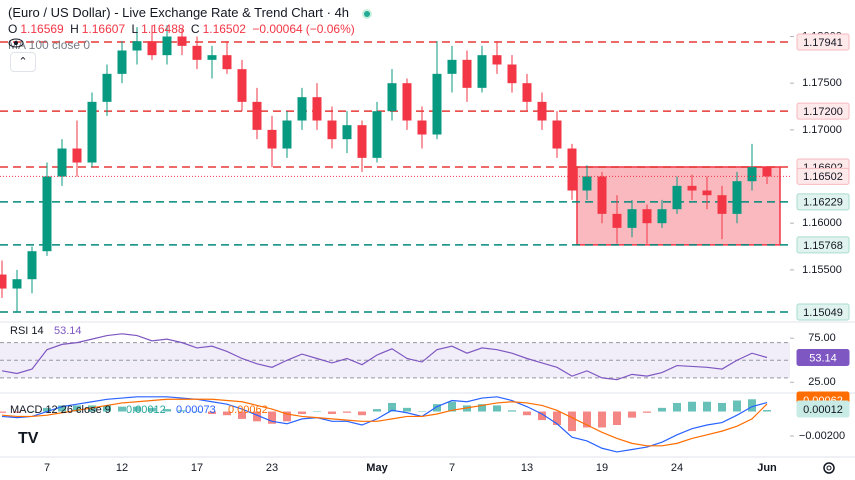  Describe the element at coordinates (822, 382) in the screenshot. I see `y-tick-label: 25.00` at that location.